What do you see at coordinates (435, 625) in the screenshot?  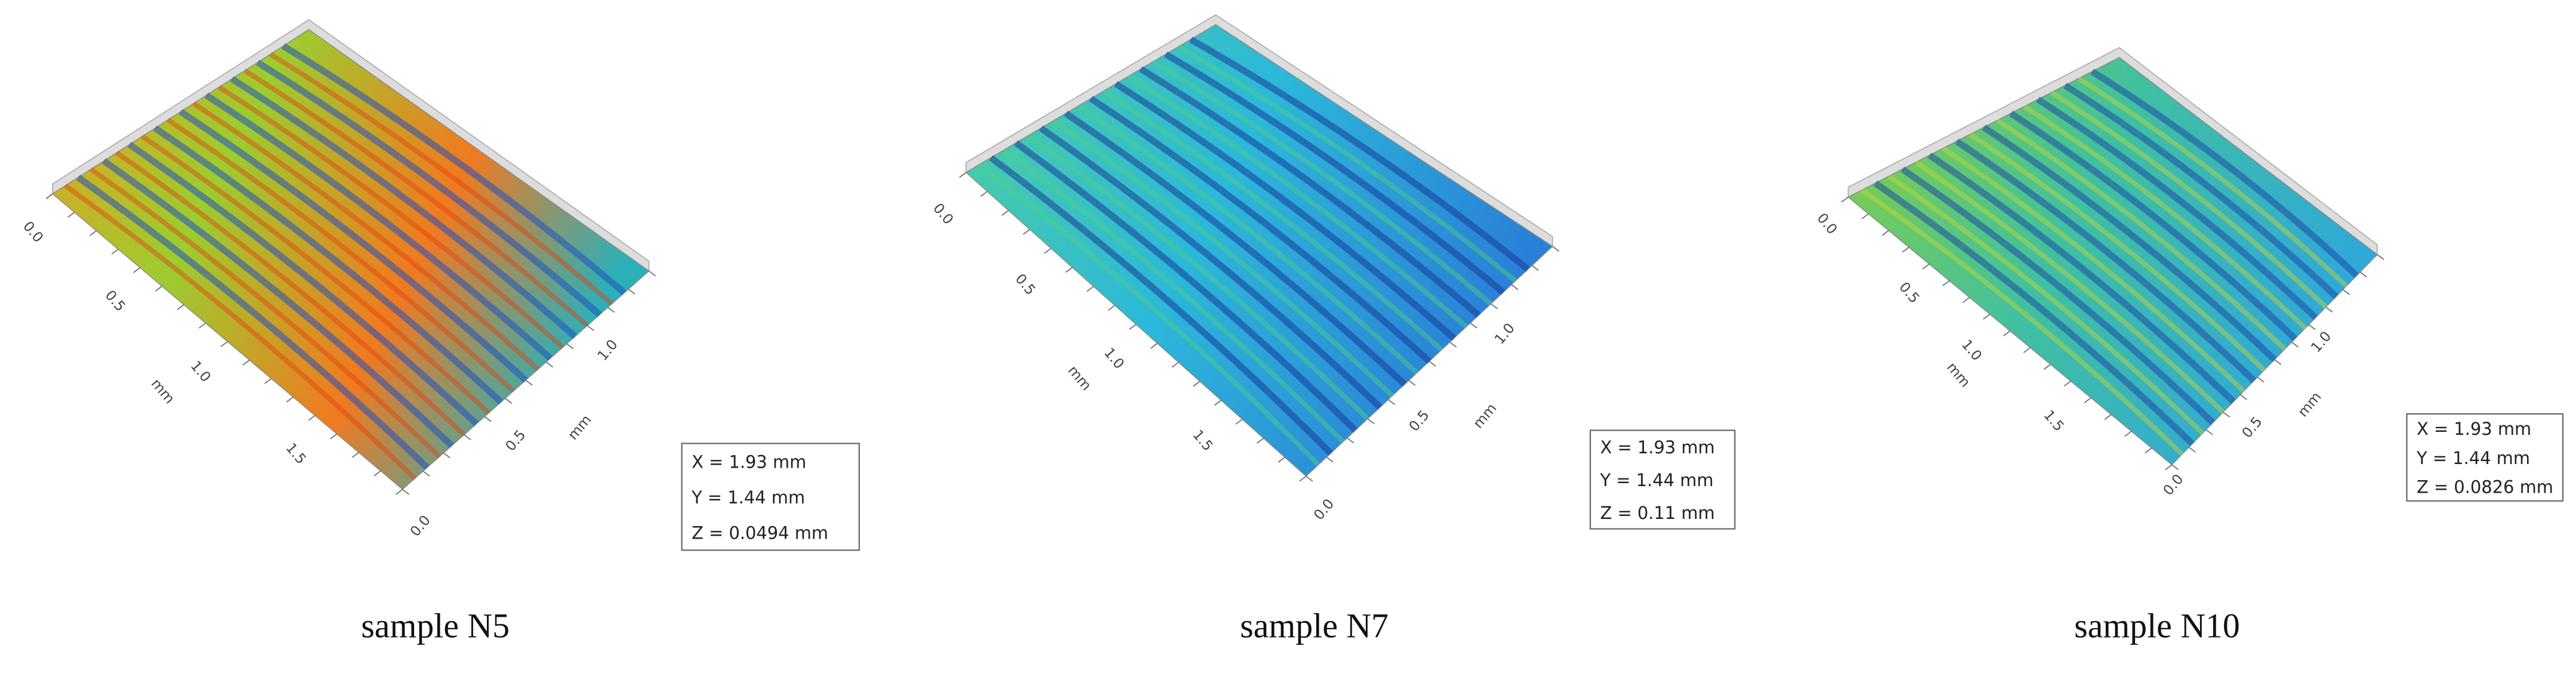 I see `caption: sample N5` at bounding box center [435, 625].